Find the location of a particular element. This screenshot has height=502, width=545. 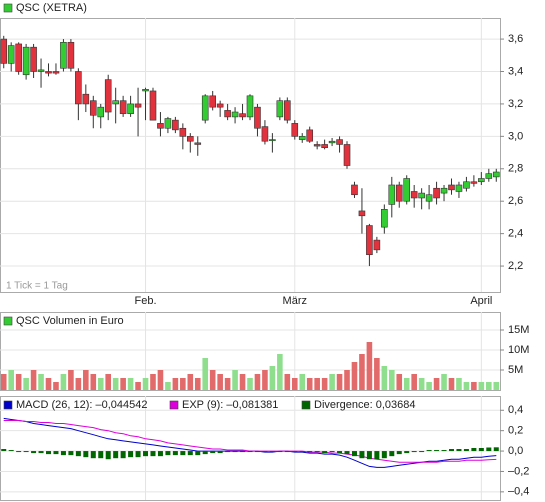

chart-title: QSC (XETRA) is located at coordinates (51, 8).